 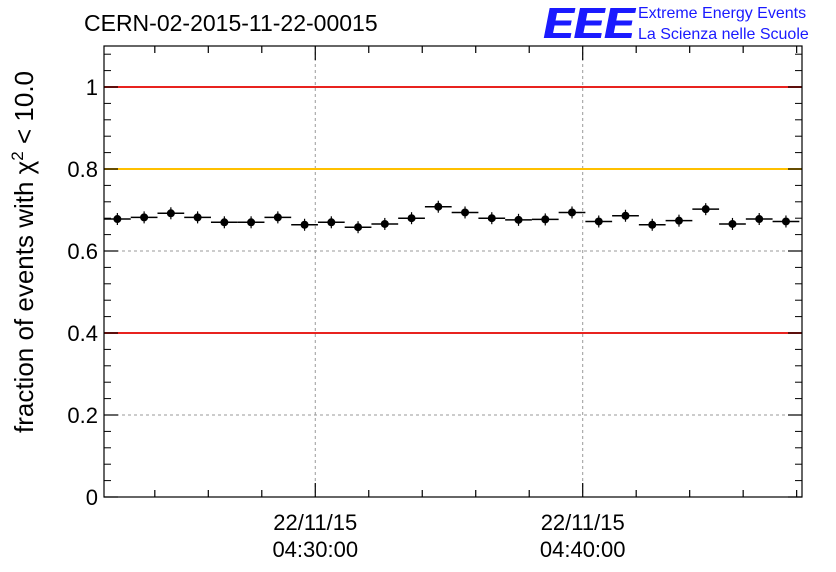 What do you see at coordinates (315, 522) in the screenshot?
I see `x-tick-label-date-0: 22/11/15` at bounding box center [315, 522].